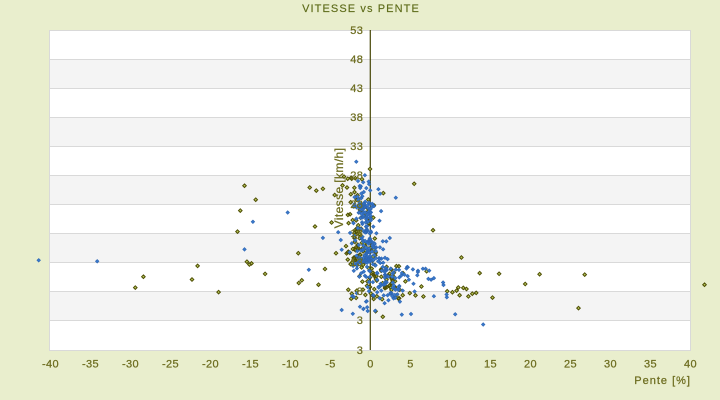 The image size is (720, 400). Describe the element at coordinates (250, 364) in the screenshot. I see `svg-text: -15` at that location.